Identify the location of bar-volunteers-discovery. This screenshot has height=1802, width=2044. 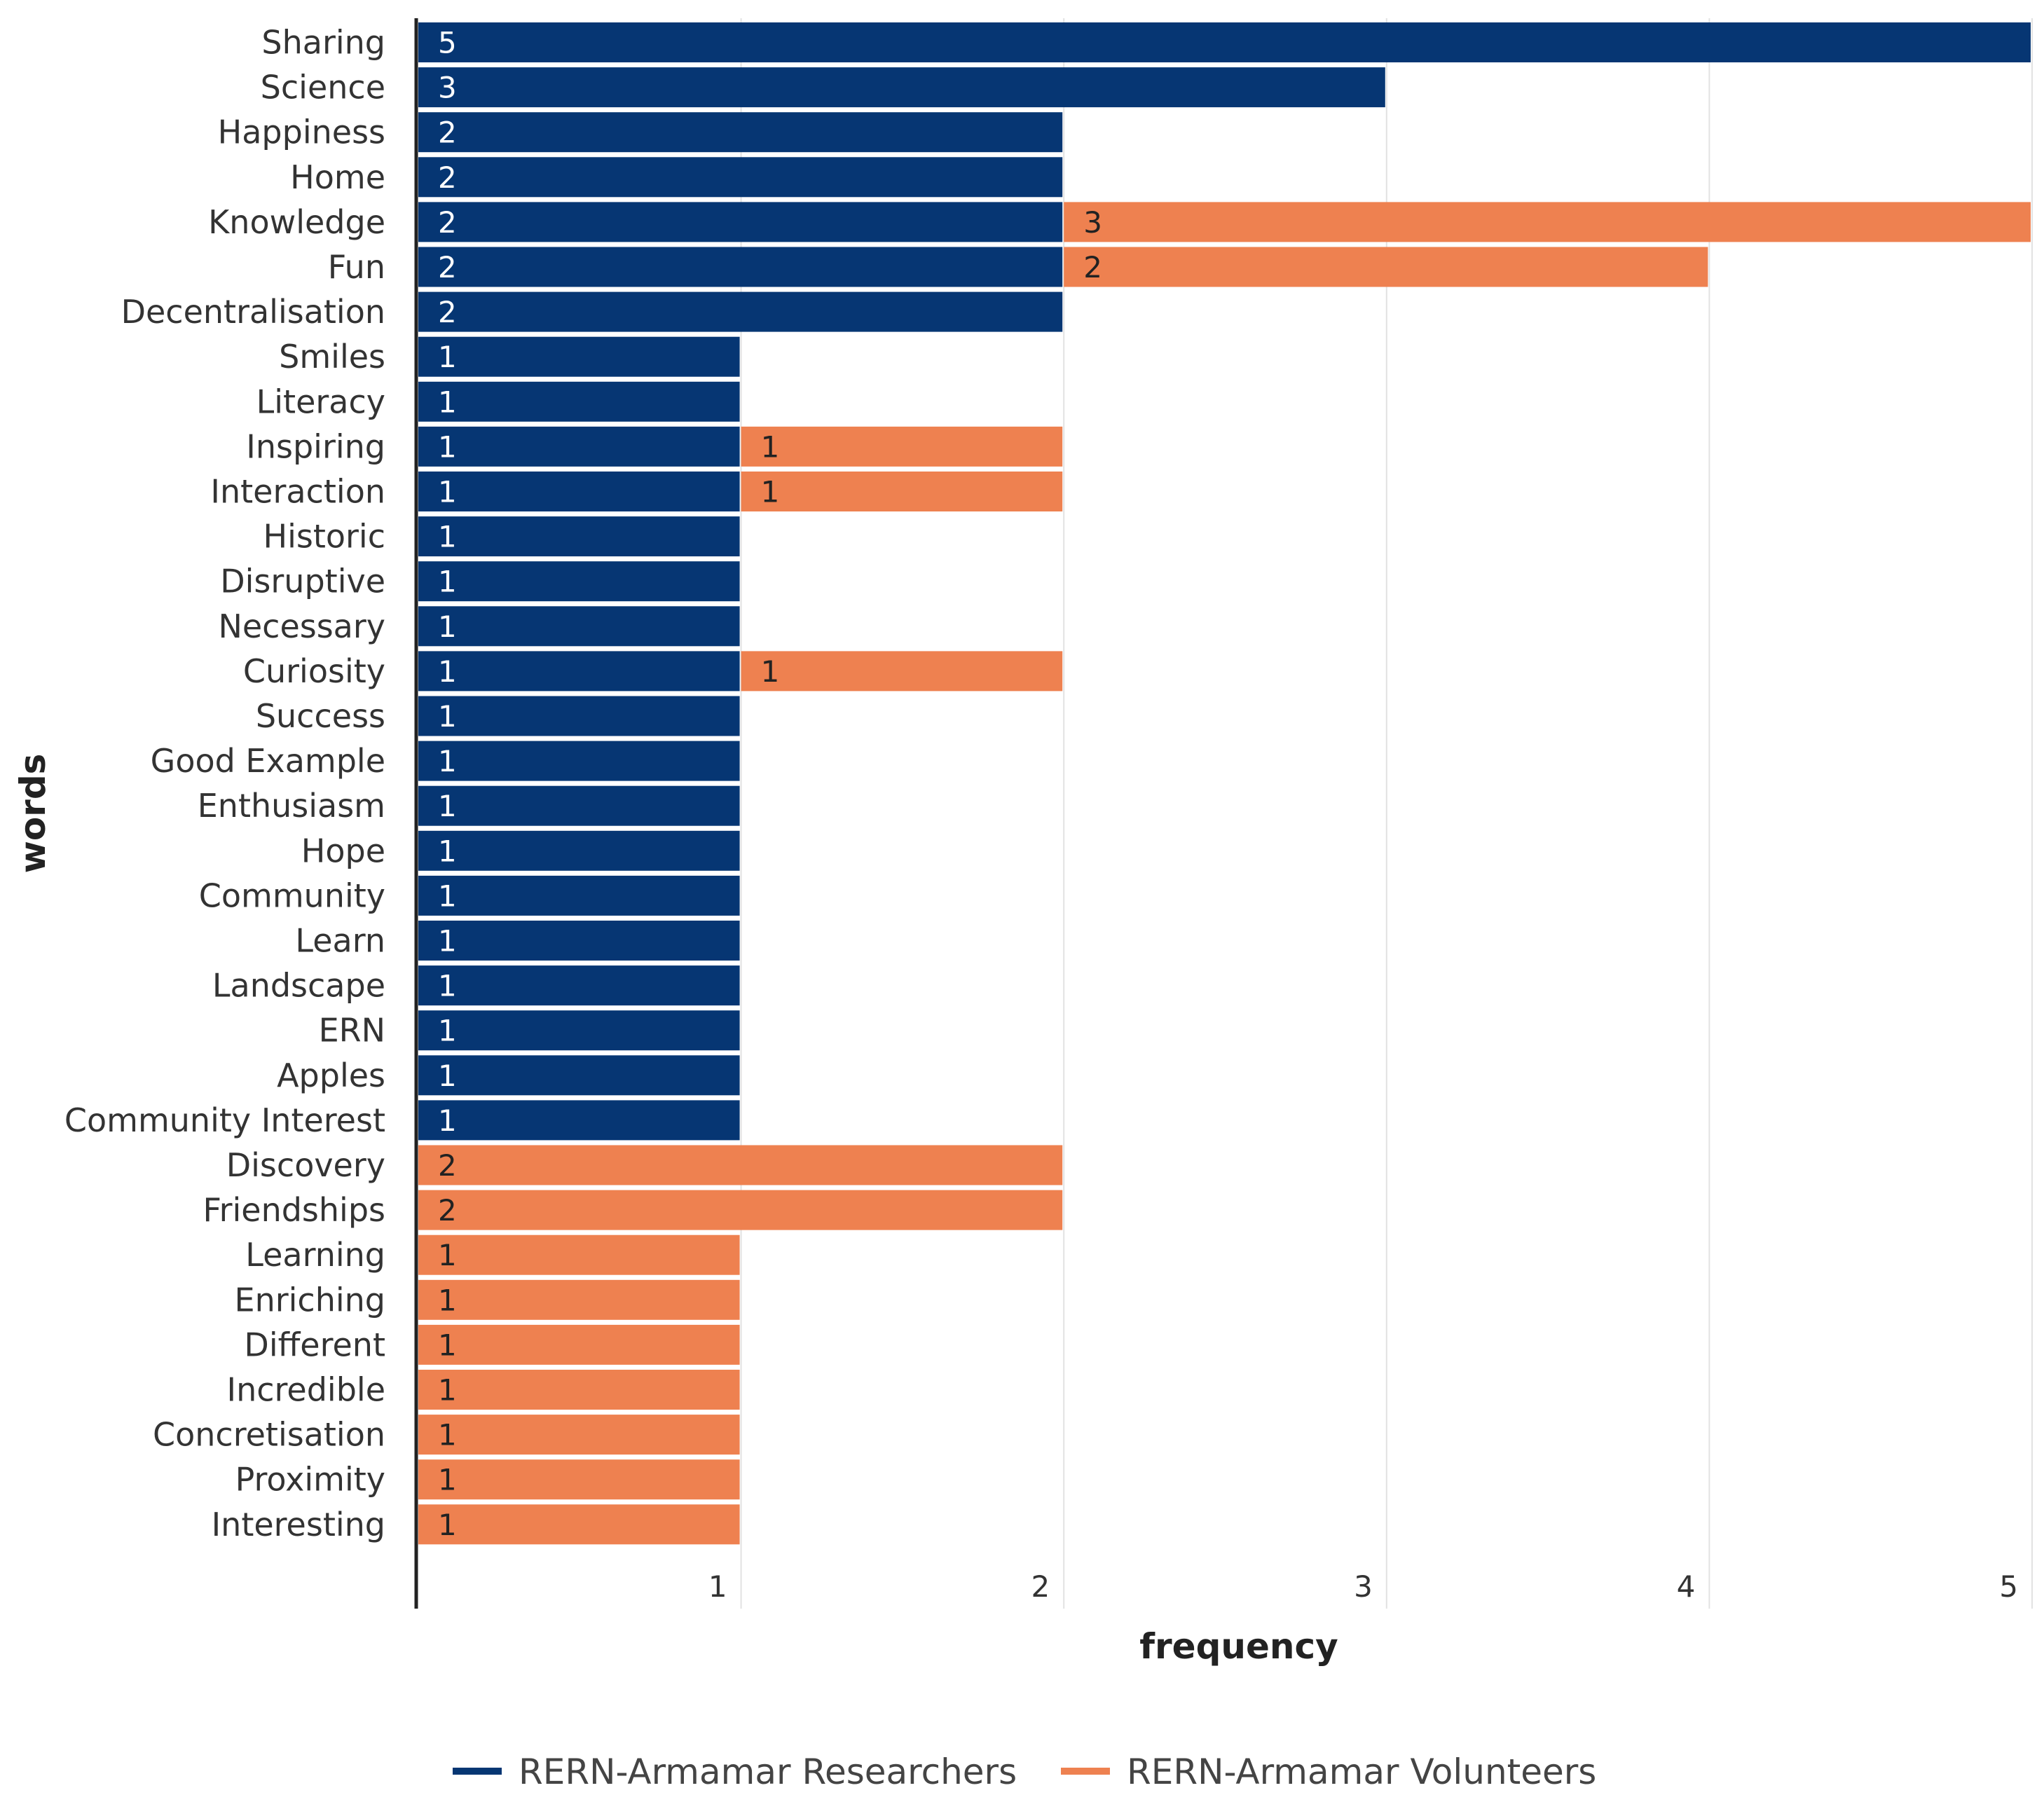
(741, 1165).